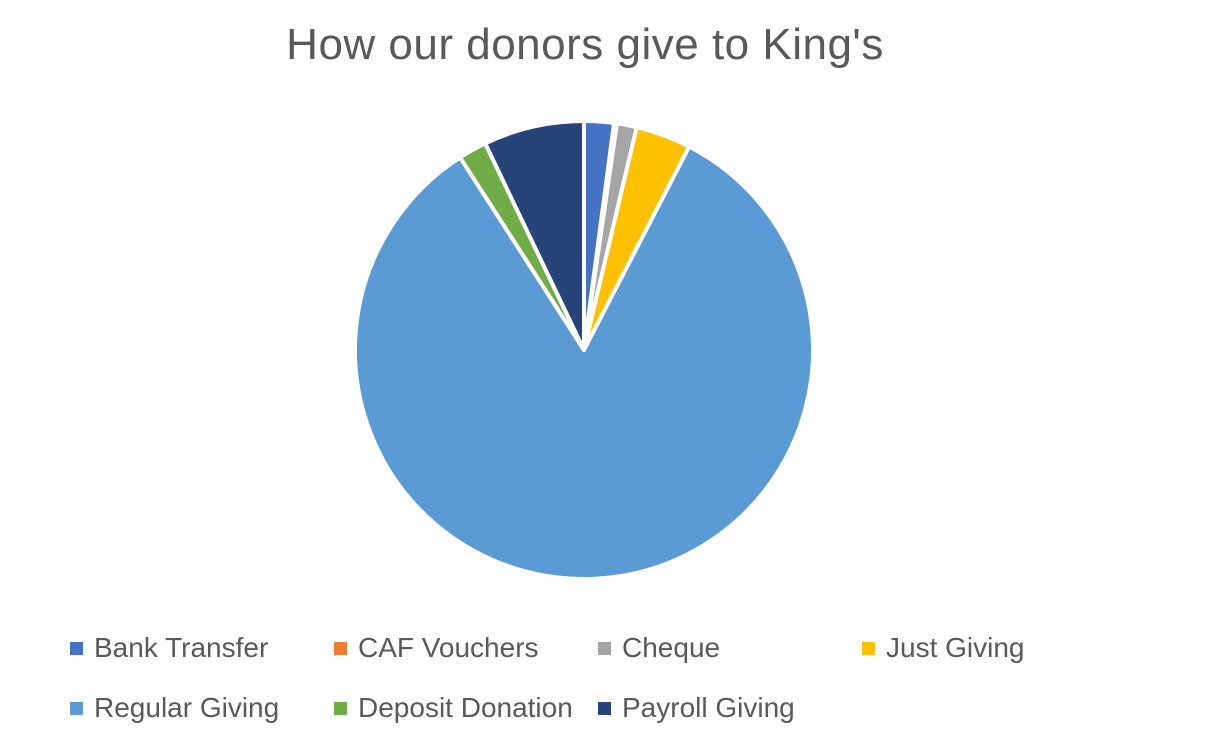 This screenshot has width=1205, height=738. I want to click on legend-label: Just Giving, so click(955, 647).